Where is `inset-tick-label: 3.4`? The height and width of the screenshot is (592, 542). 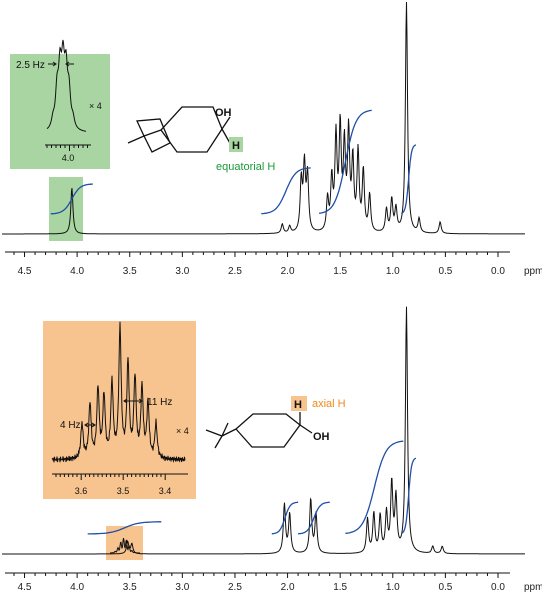
inset-tick-label: 3.4 is located at coordinates (165, 491).